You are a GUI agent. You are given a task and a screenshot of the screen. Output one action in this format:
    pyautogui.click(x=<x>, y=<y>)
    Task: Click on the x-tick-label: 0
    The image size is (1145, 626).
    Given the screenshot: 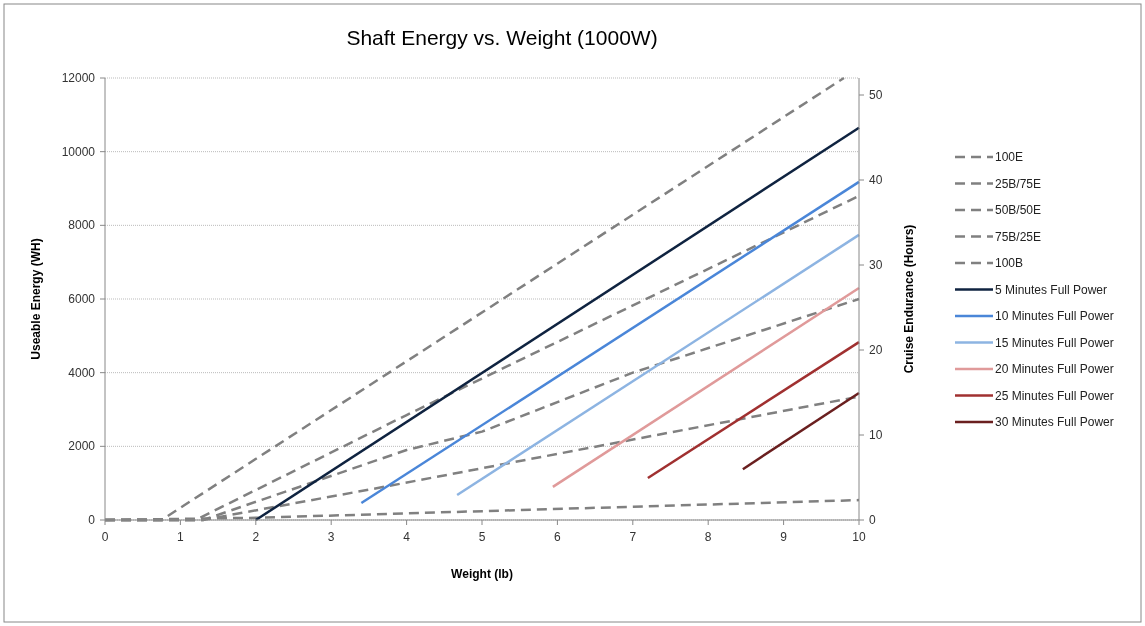 What is the action you would take?
    pyautogui.click(x=105, y=537)
    